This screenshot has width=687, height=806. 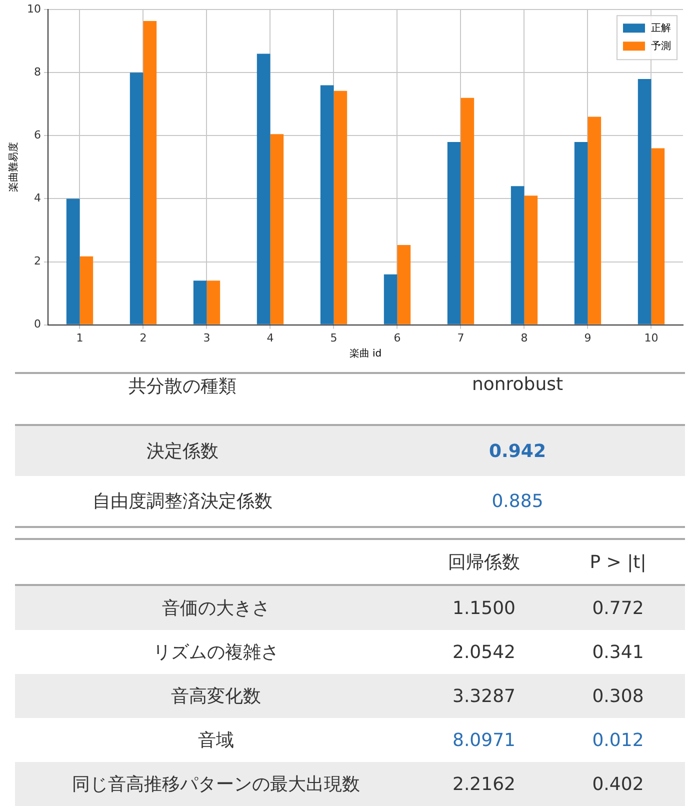 What do you see at coordinates (618, 696) in the screenshot?
I see `text: 0.308` at bounding box center [618, 696].